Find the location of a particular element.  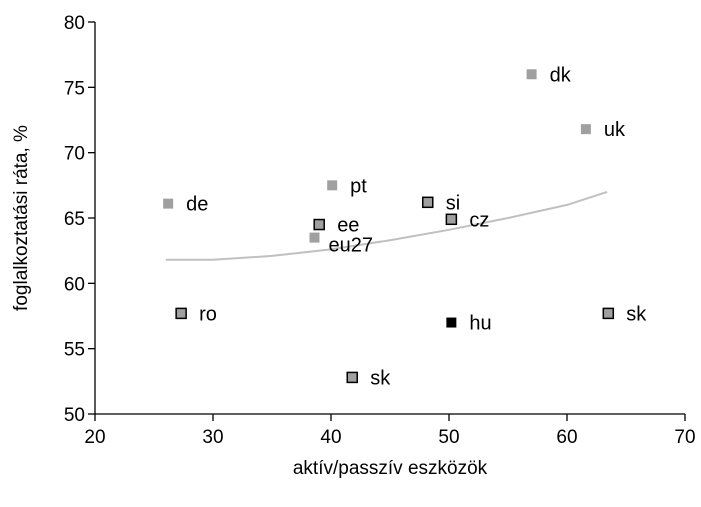

point-label-ro: ro is located at coordinates (208, 314).